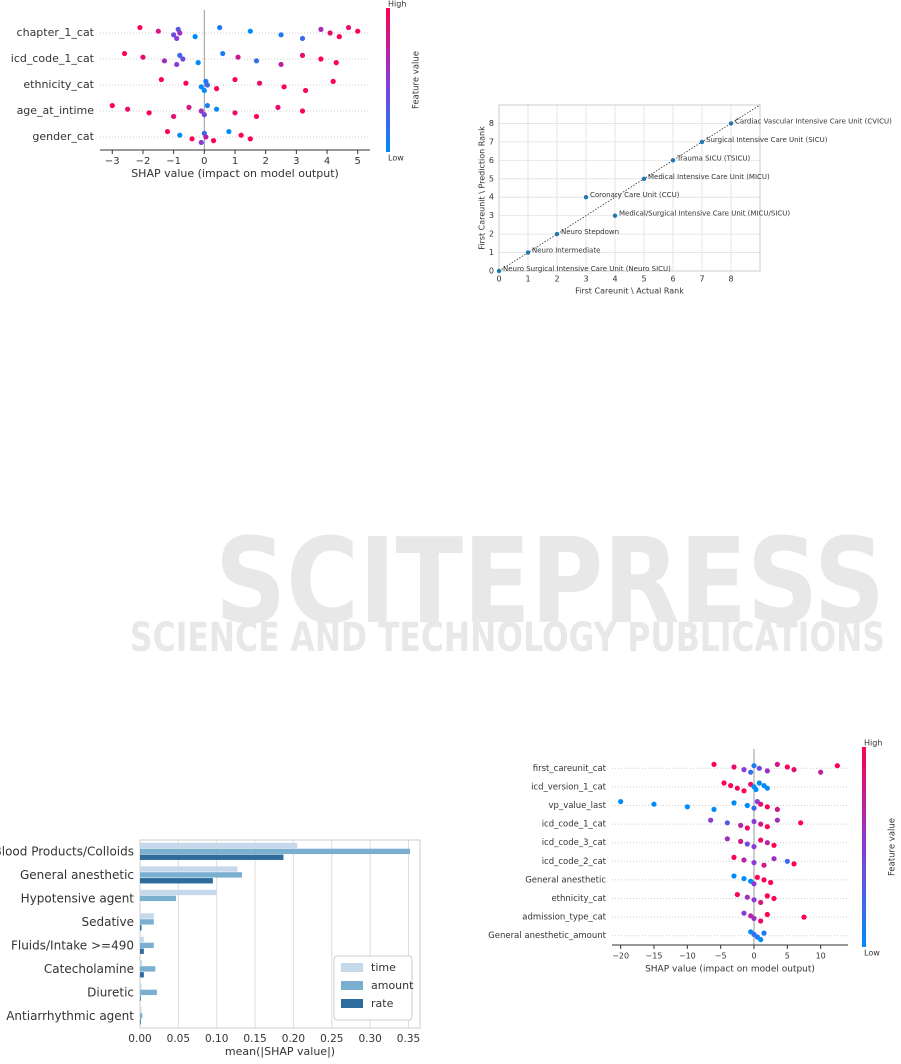 The height and width of the screenshot is (1064, 901). What do you see at coordinates (590, 232) in the screenshot?
I see `point-label: Neuro Stepdown` at bounding box center [590, 232].